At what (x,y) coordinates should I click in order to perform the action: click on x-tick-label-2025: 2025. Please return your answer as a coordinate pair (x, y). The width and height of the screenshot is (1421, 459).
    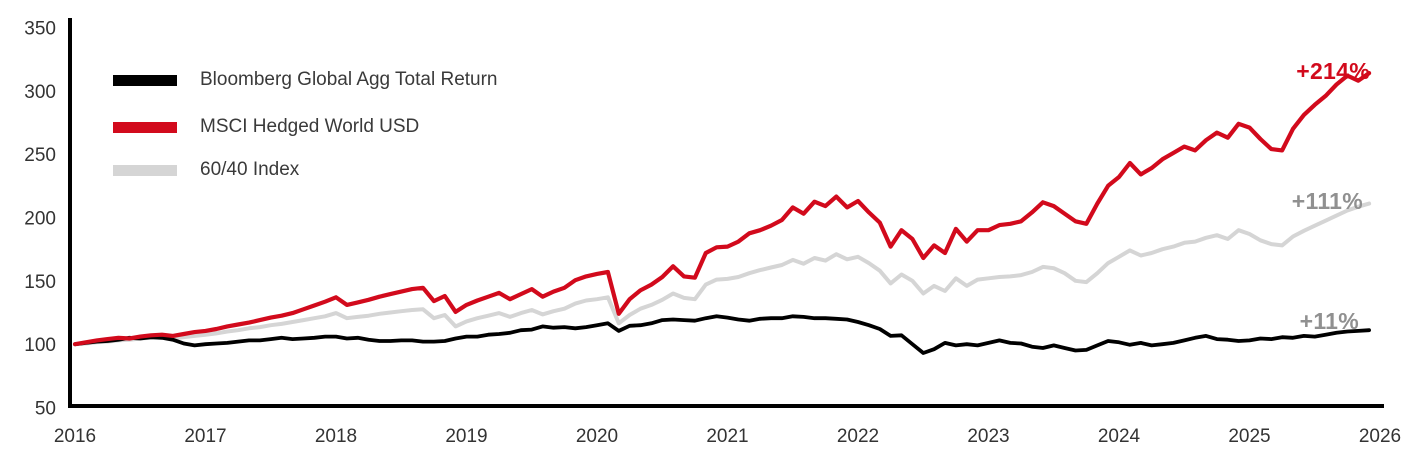
    Looking at the image, I should click on (1249, 436).